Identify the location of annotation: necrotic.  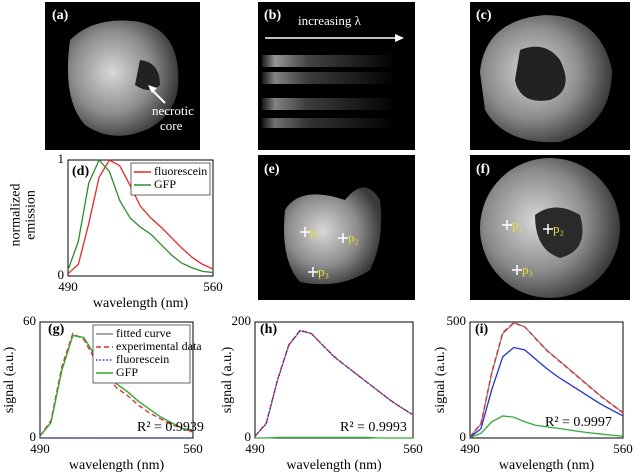
(173, 110).